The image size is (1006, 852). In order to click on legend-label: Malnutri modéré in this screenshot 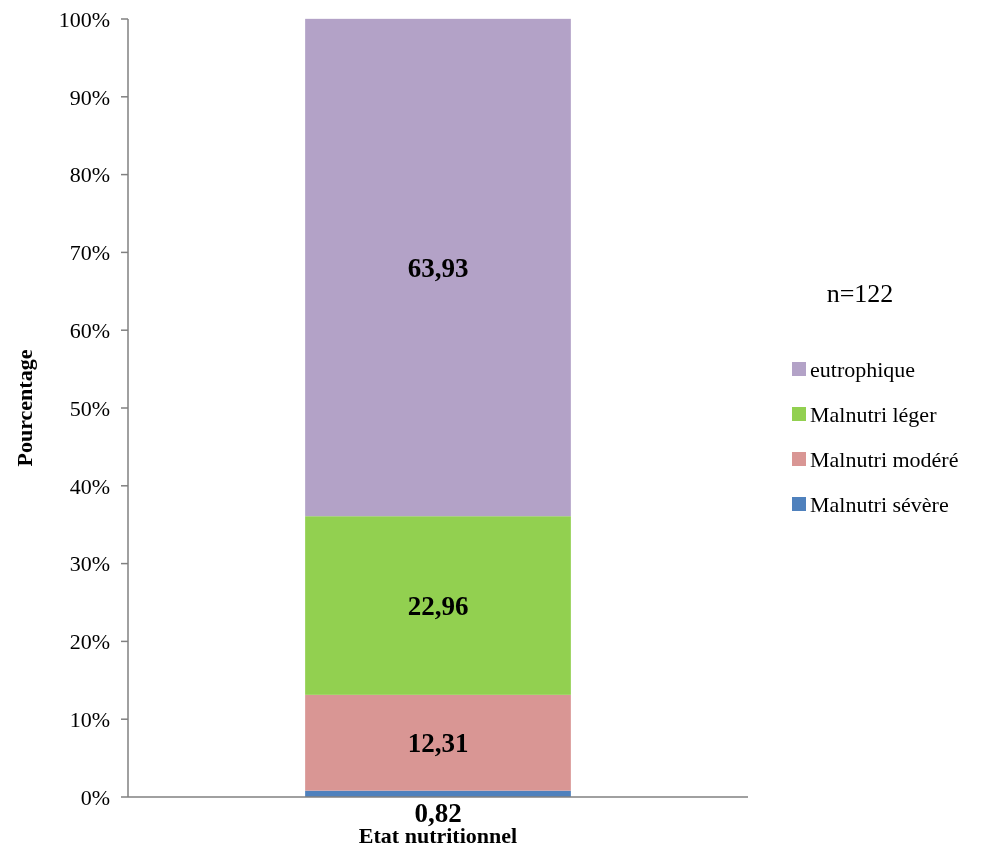, I will do `click(884, 459)`.